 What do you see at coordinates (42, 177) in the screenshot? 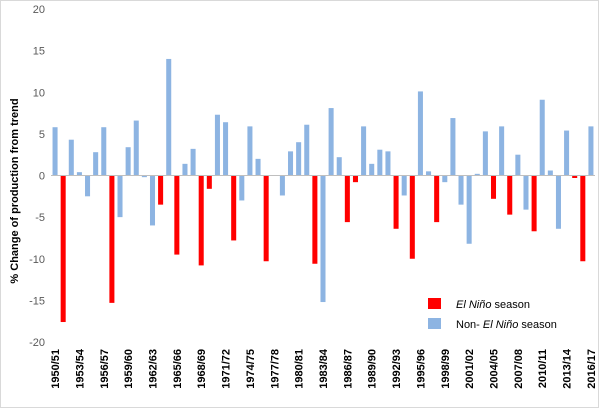
I see `y-tick-label: 0` at bounding box center [42, 177].